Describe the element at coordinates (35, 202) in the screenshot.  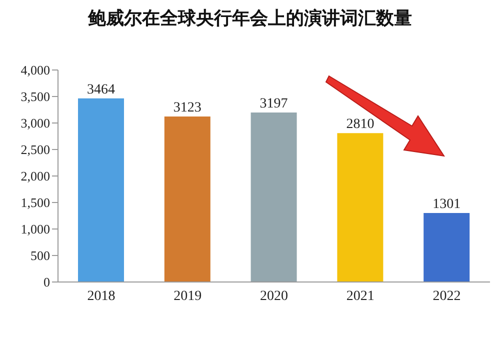
I see `y-tick-label: 1,500` at that location.